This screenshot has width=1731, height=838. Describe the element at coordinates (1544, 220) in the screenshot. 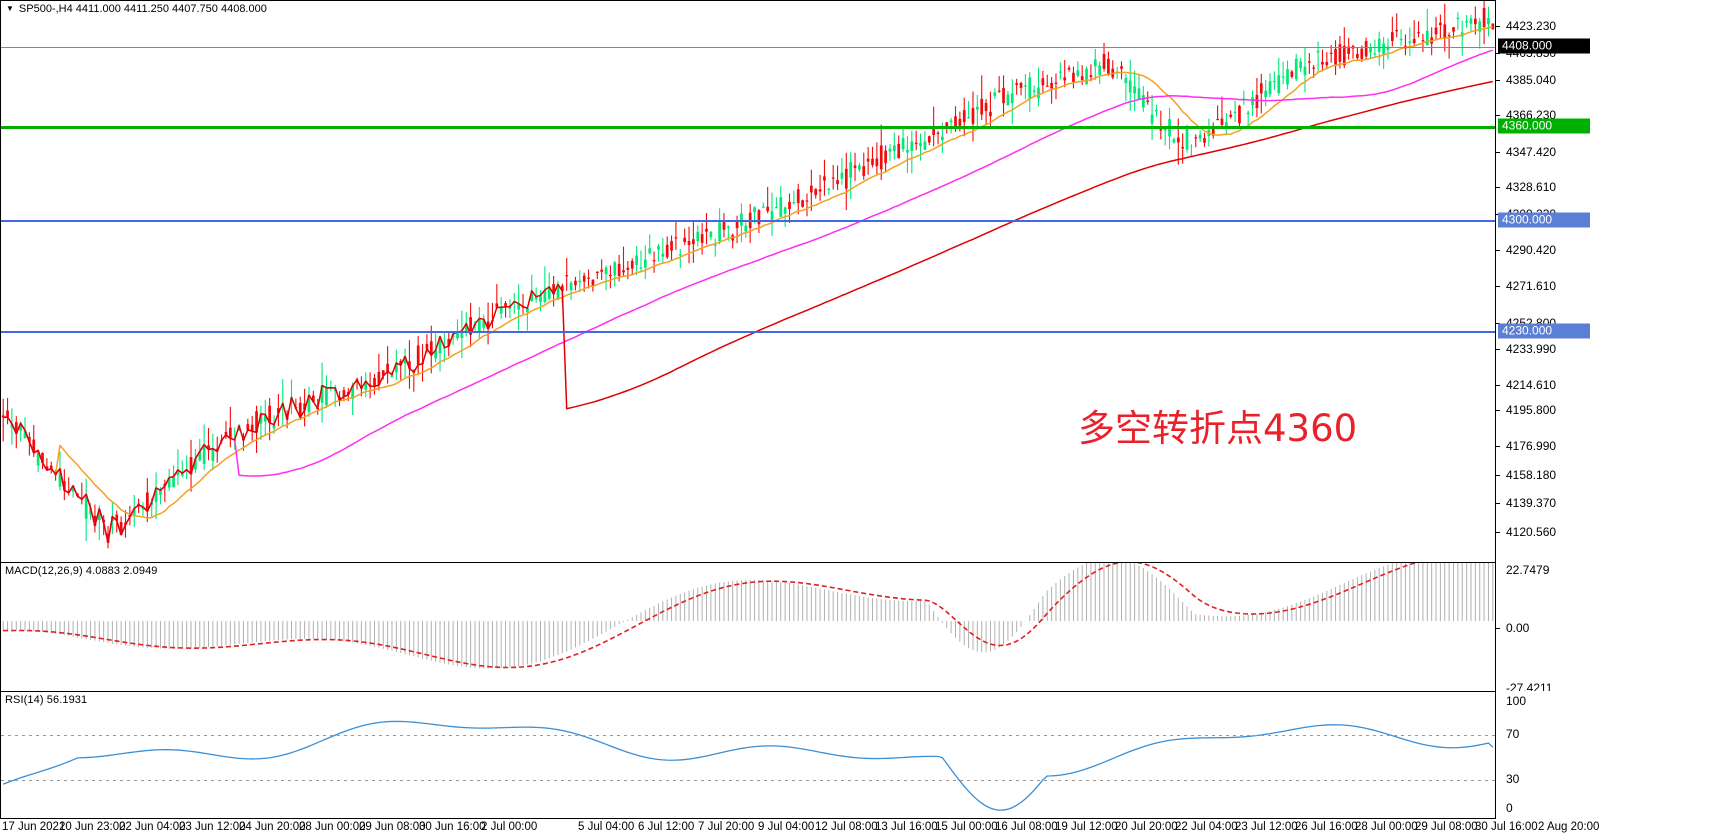

I see `price-tag-4300-000: 4300.000` at that location.